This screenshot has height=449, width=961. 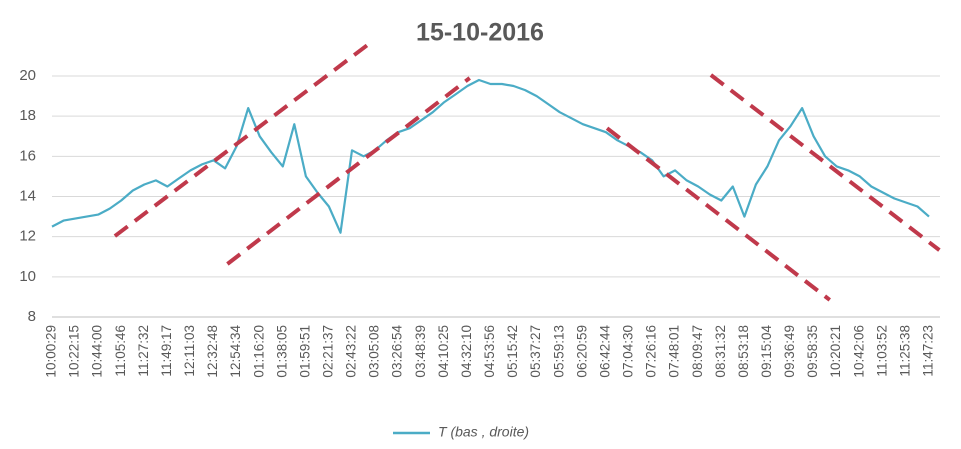 I want to click on y-tick-label: 10, so click(x=27, y=276).